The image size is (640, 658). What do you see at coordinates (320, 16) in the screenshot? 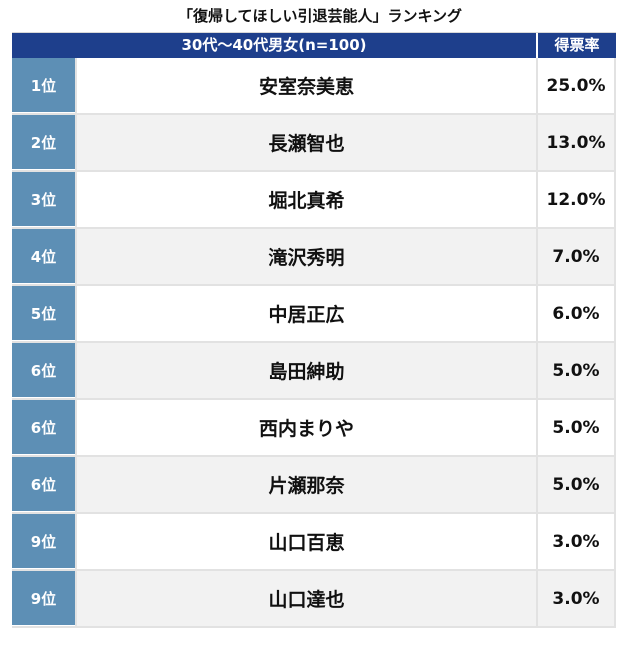
I see `ranking-title: 「復帰してほしい引退芸能人」ランキング` at bounding box center [320, 16].